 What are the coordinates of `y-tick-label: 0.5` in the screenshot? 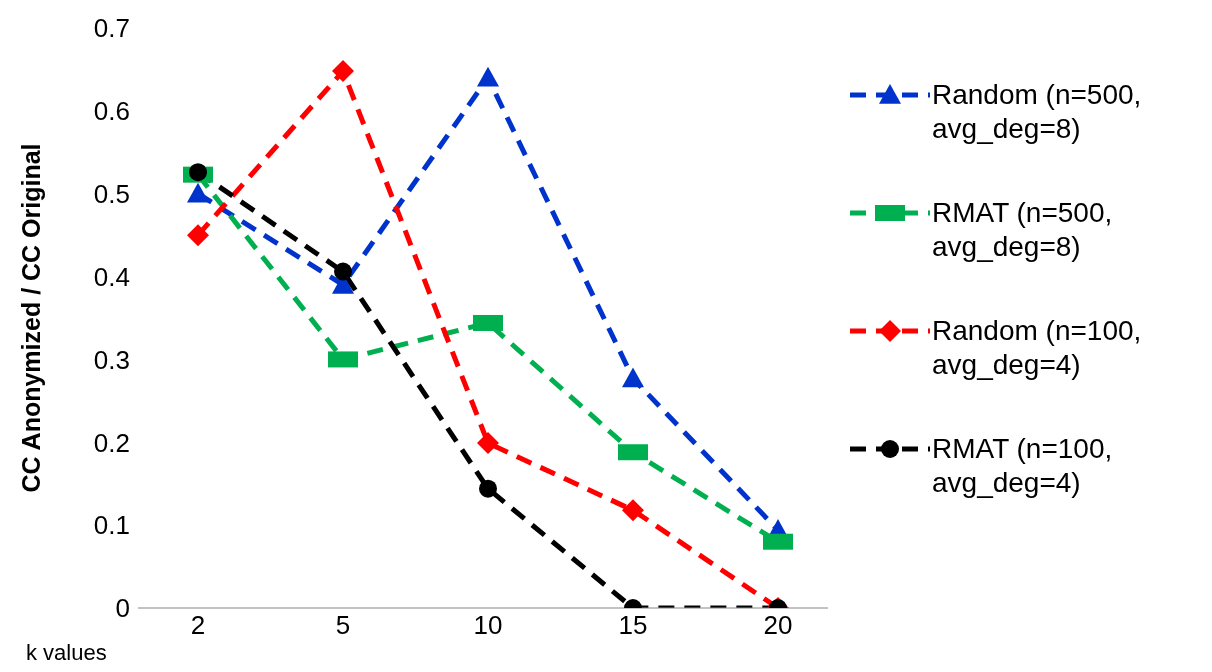 It's located at (111, 193).